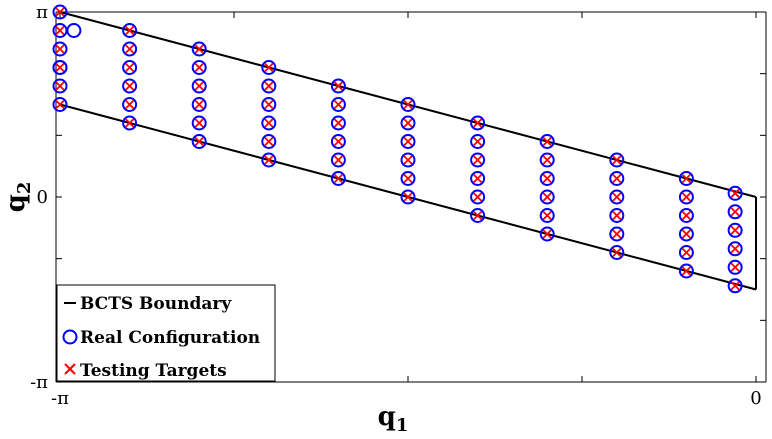  I want to click on x-tick-label: 0, so click(755, 398).